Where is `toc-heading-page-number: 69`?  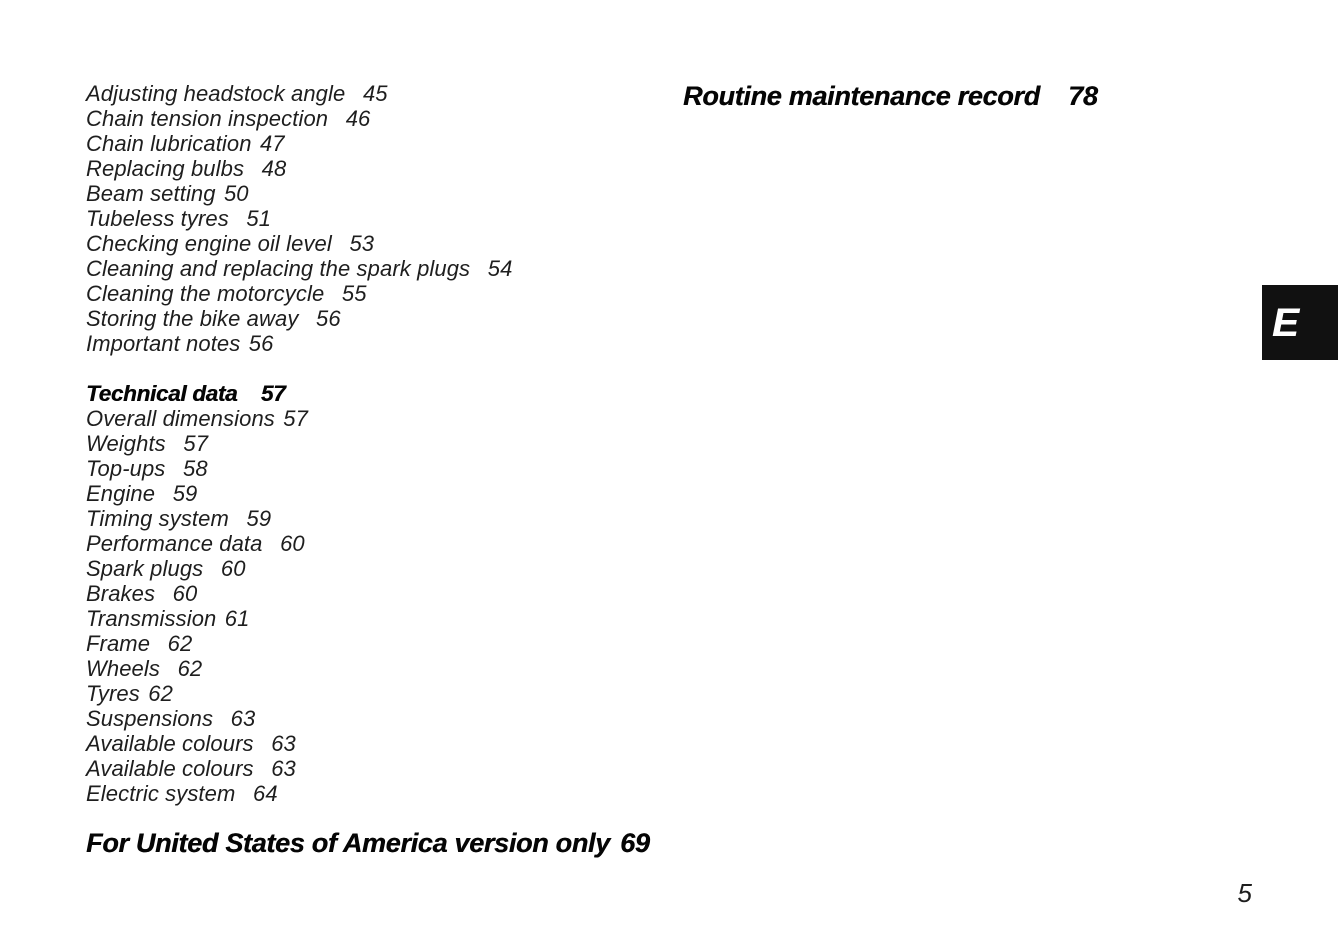
toc-heading-page-number: 69 is located at coordinates (635, 843).